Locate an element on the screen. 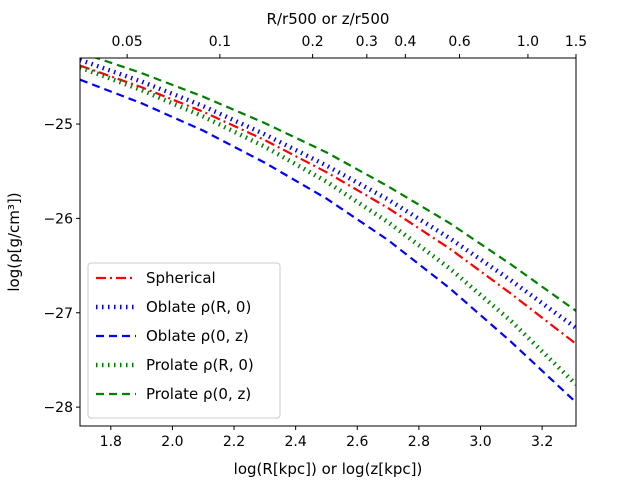  top-tick-label: 1.5 is located at coordinates (576, 42).